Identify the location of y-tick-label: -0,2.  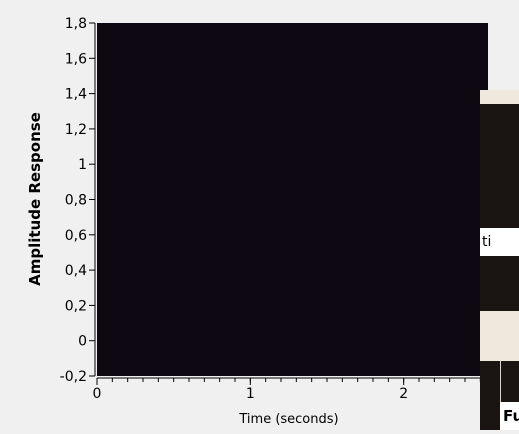
(73, 377).